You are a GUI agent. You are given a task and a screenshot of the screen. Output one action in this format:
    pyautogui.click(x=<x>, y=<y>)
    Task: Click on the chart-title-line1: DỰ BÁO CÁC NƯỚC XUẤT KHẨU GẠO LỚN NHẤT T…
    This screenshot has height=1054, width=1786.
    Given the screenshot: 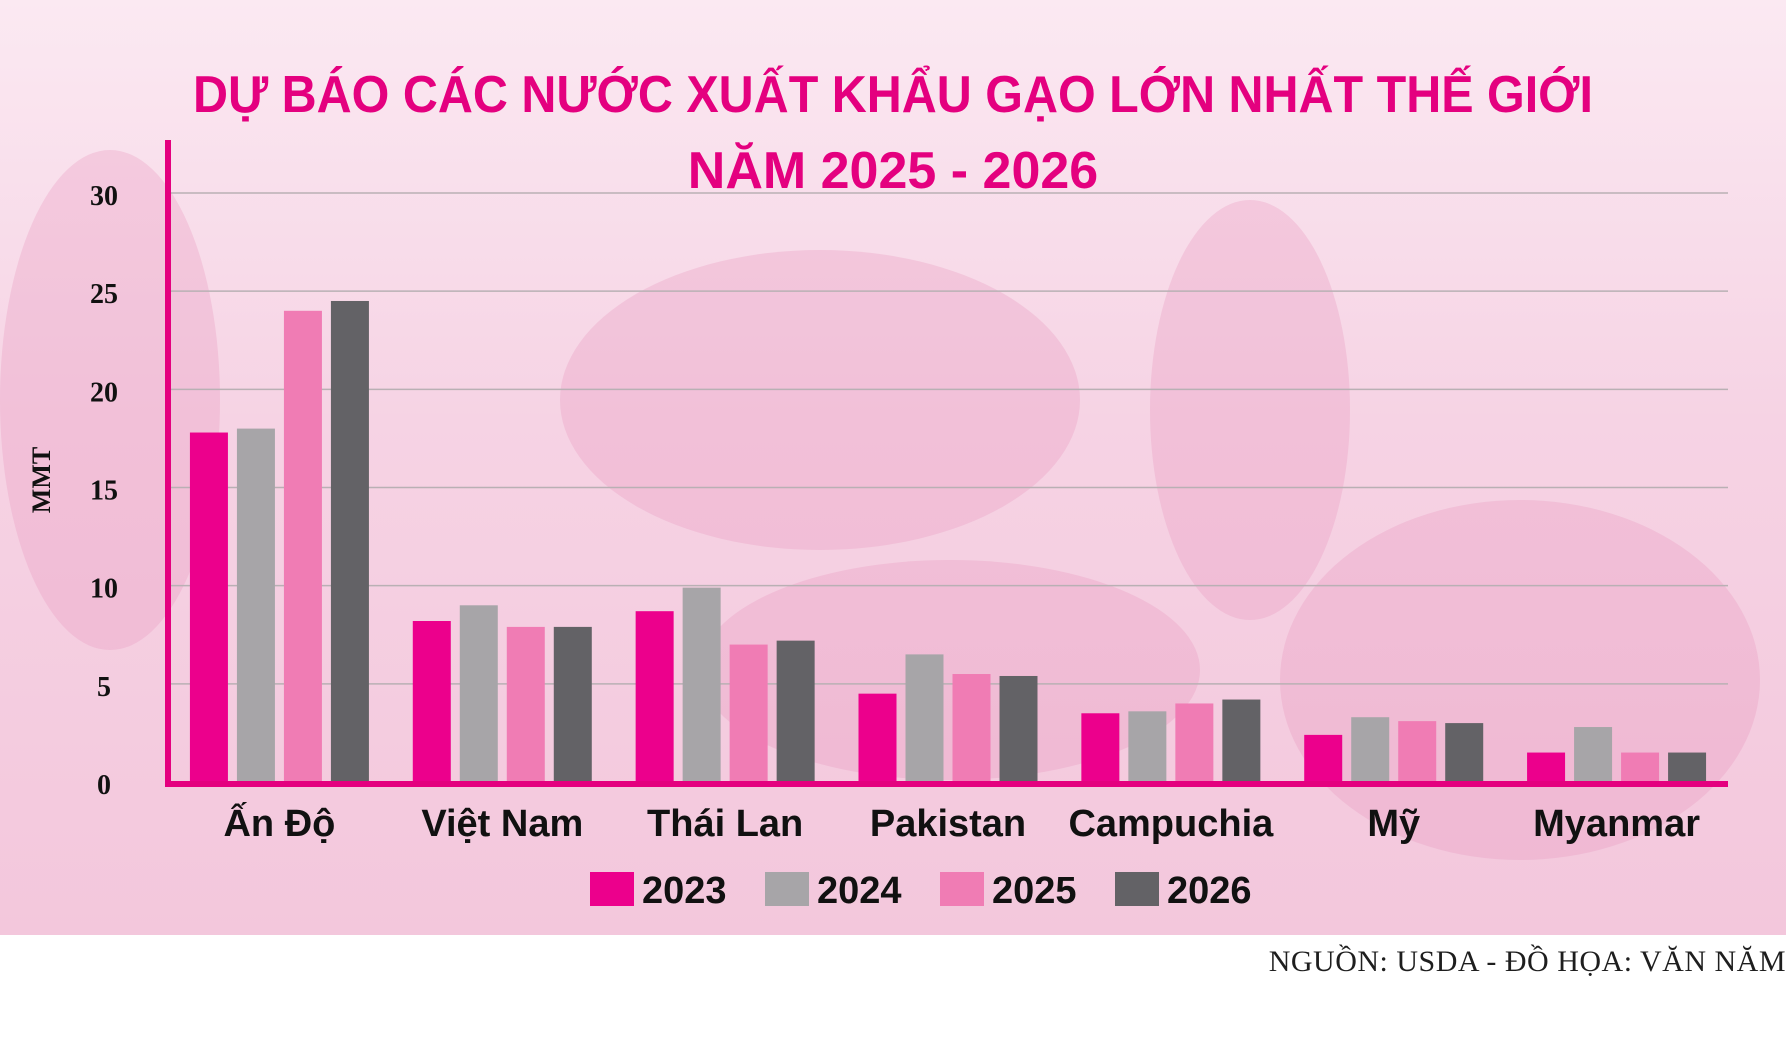 What is the action you would take?
    pyautogui.click(x=893, y=94)
    